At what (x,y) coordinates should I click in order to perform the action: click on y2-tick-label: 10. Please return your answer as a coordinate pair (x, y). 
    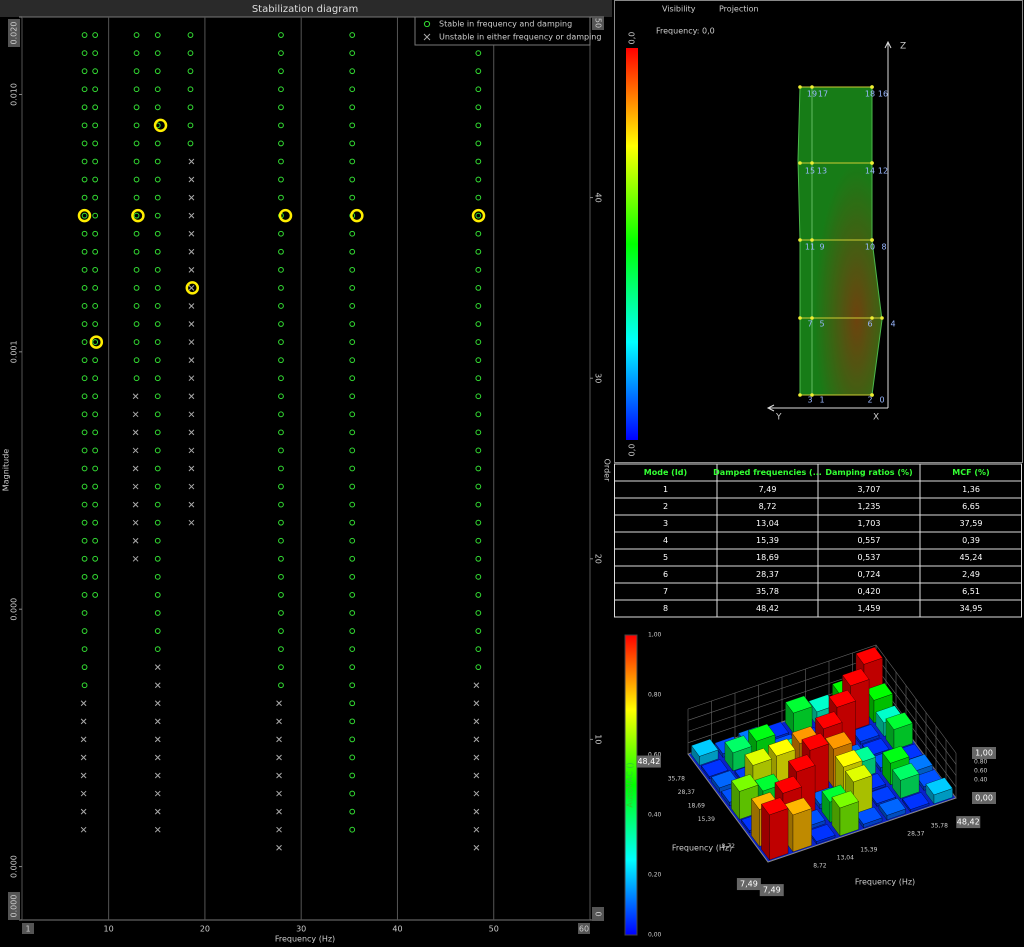
    Looking at the image, I should click on (598, 739).